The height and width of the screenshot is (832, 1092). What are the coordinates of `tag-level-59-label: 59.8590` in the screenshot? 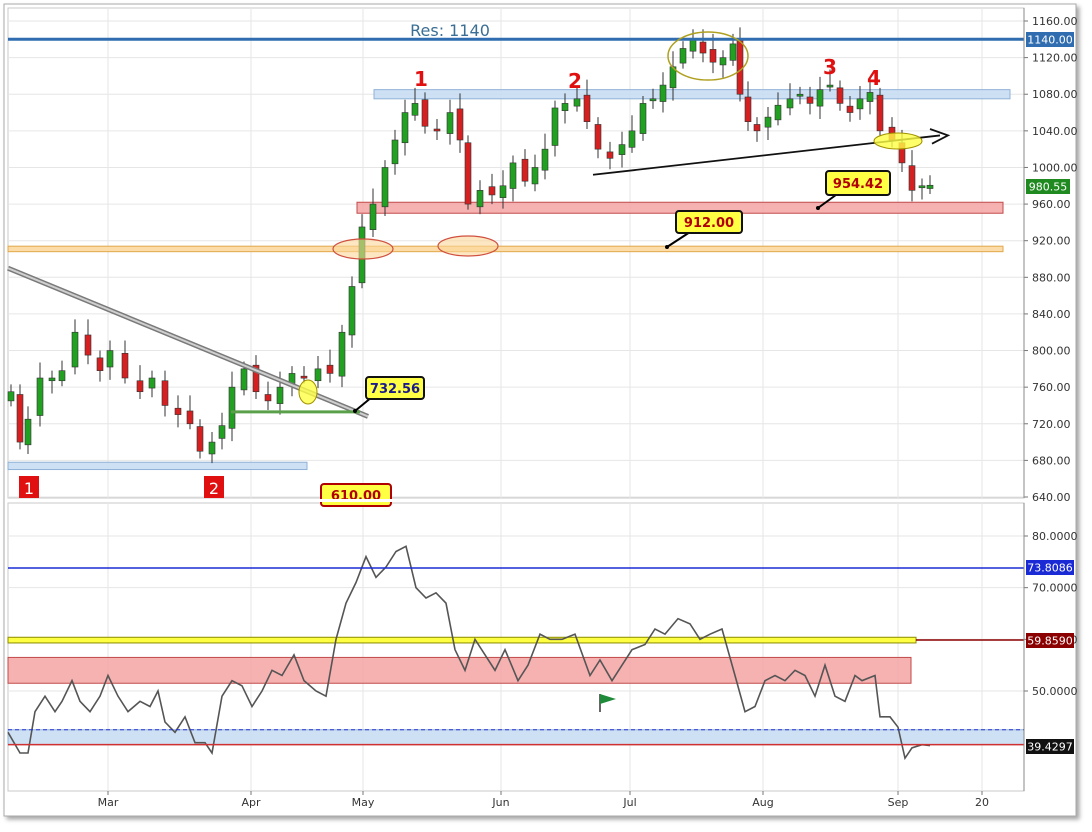 It's located at (1050, 641).